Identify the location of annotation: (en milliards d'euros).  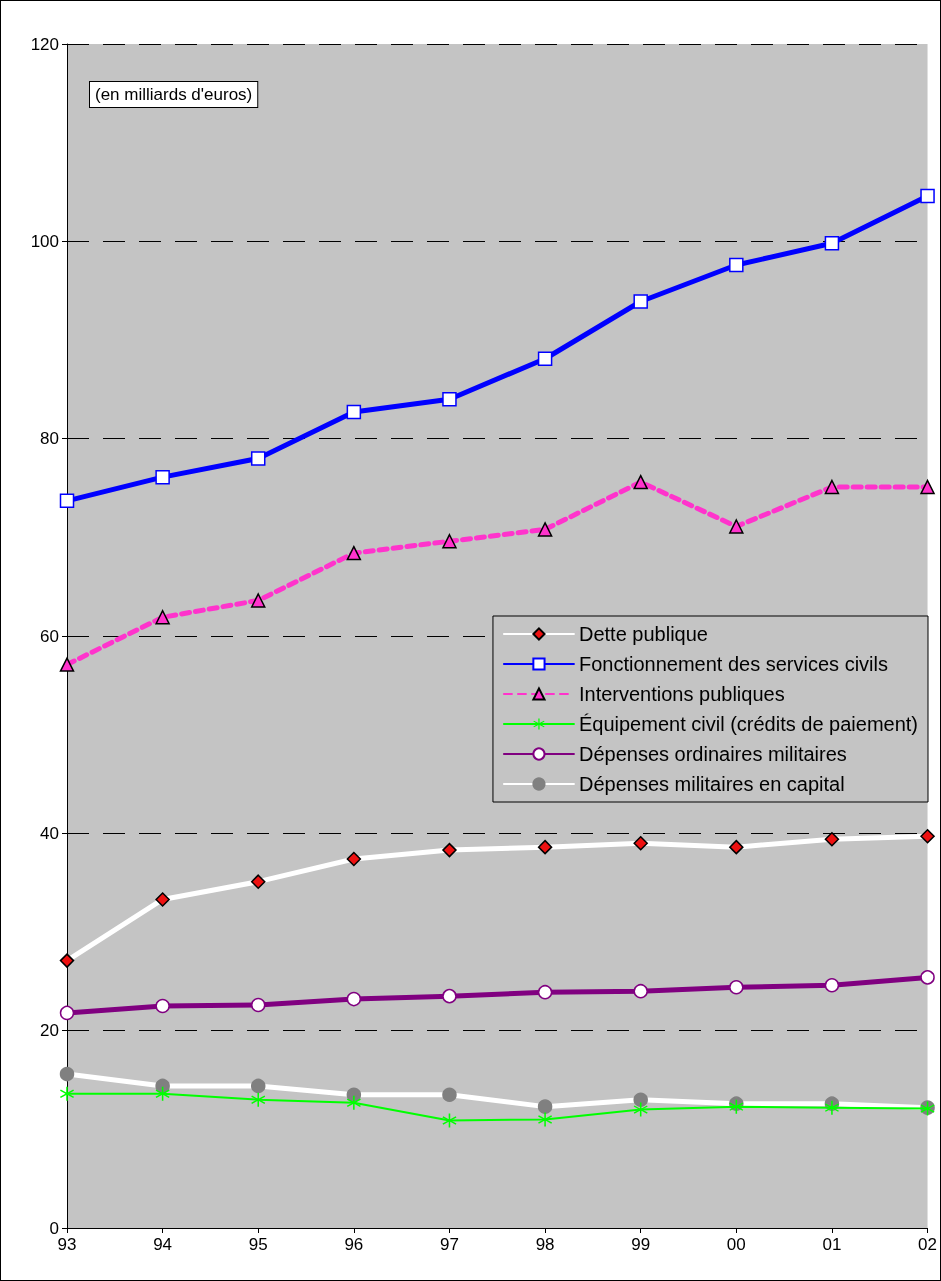
(174, 94).